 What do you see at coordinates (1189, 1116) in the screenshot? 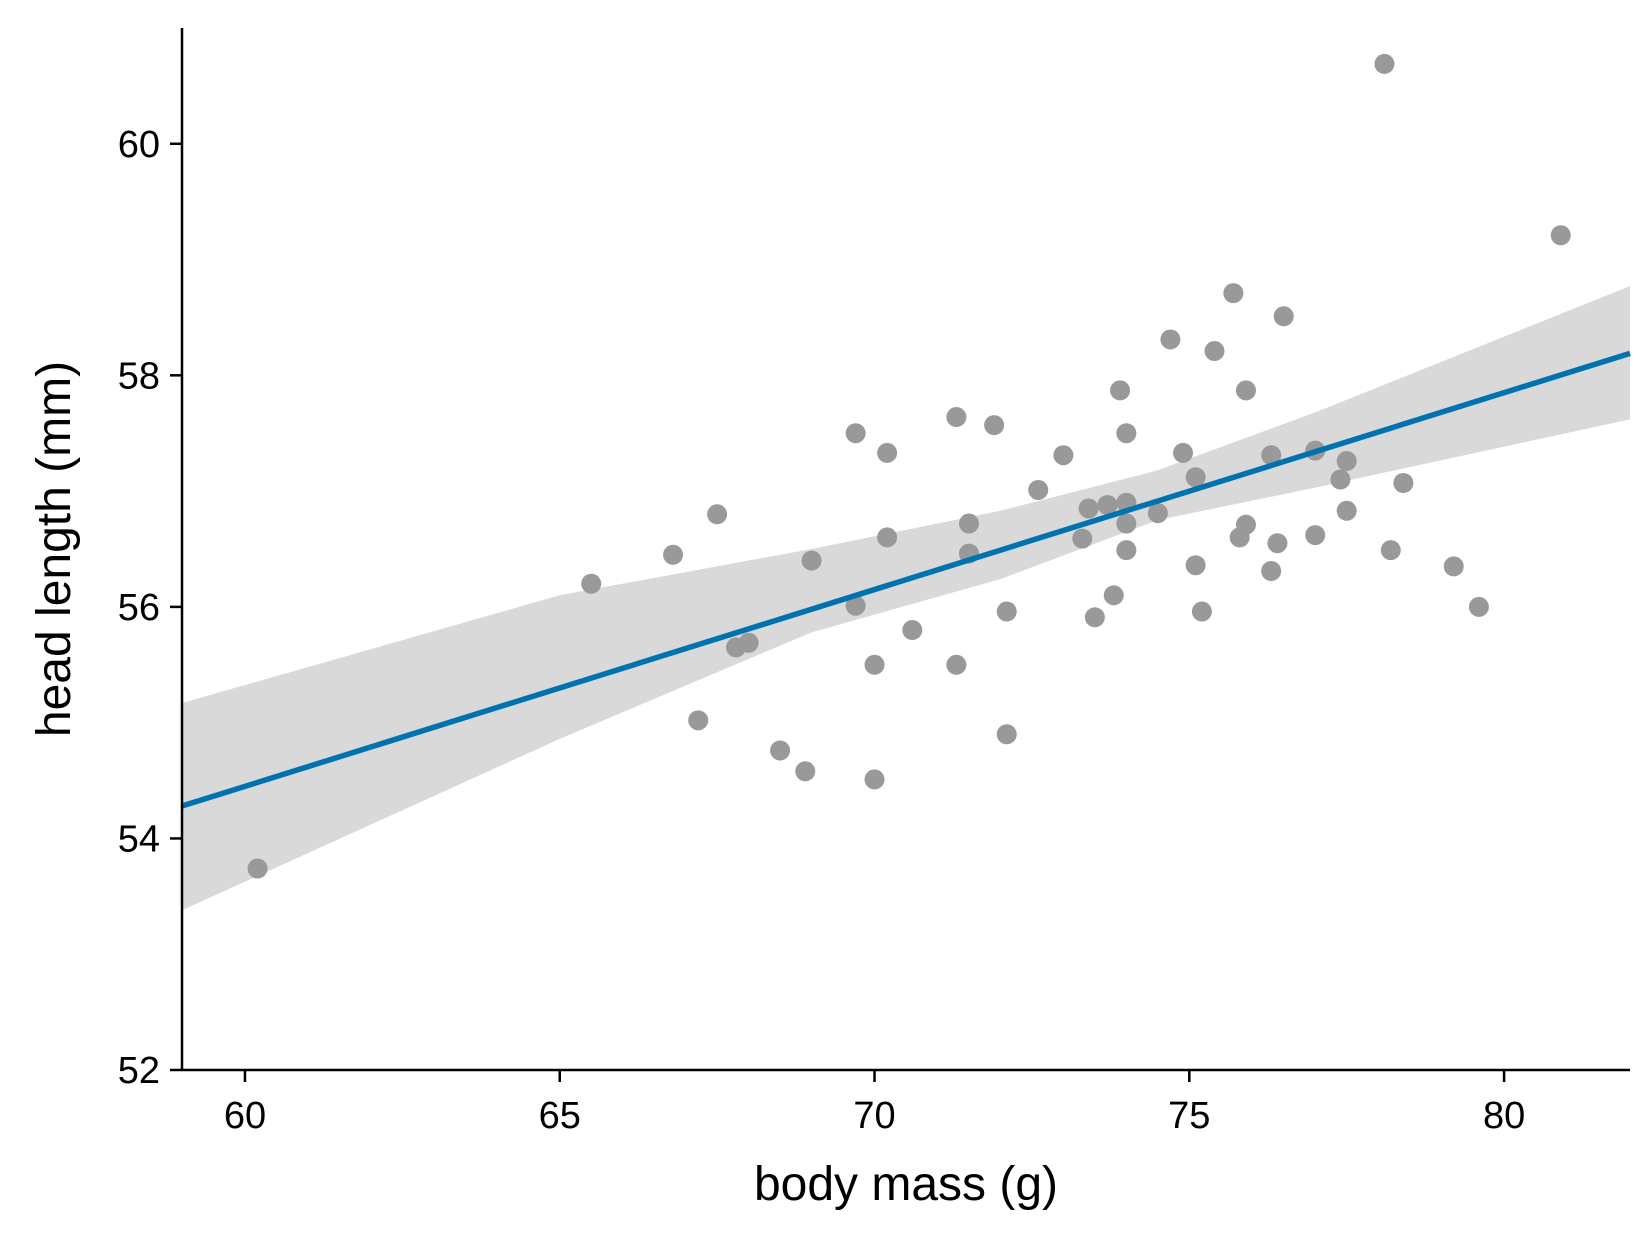
I see `x-tick-label-3: 75` at bounding box center [1189, 1116].